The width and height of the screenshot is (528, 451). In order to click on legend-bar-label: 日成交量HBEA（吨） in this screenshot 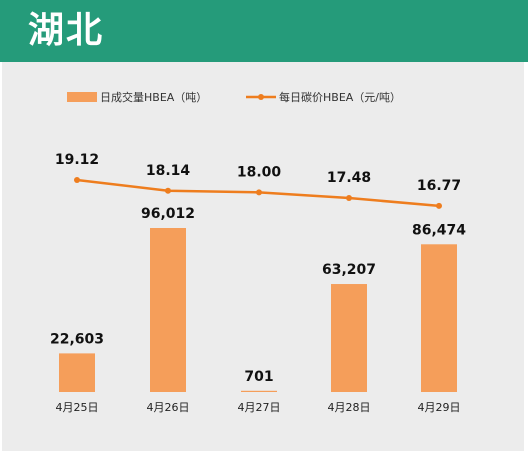, I will do `click(153, 97)`.